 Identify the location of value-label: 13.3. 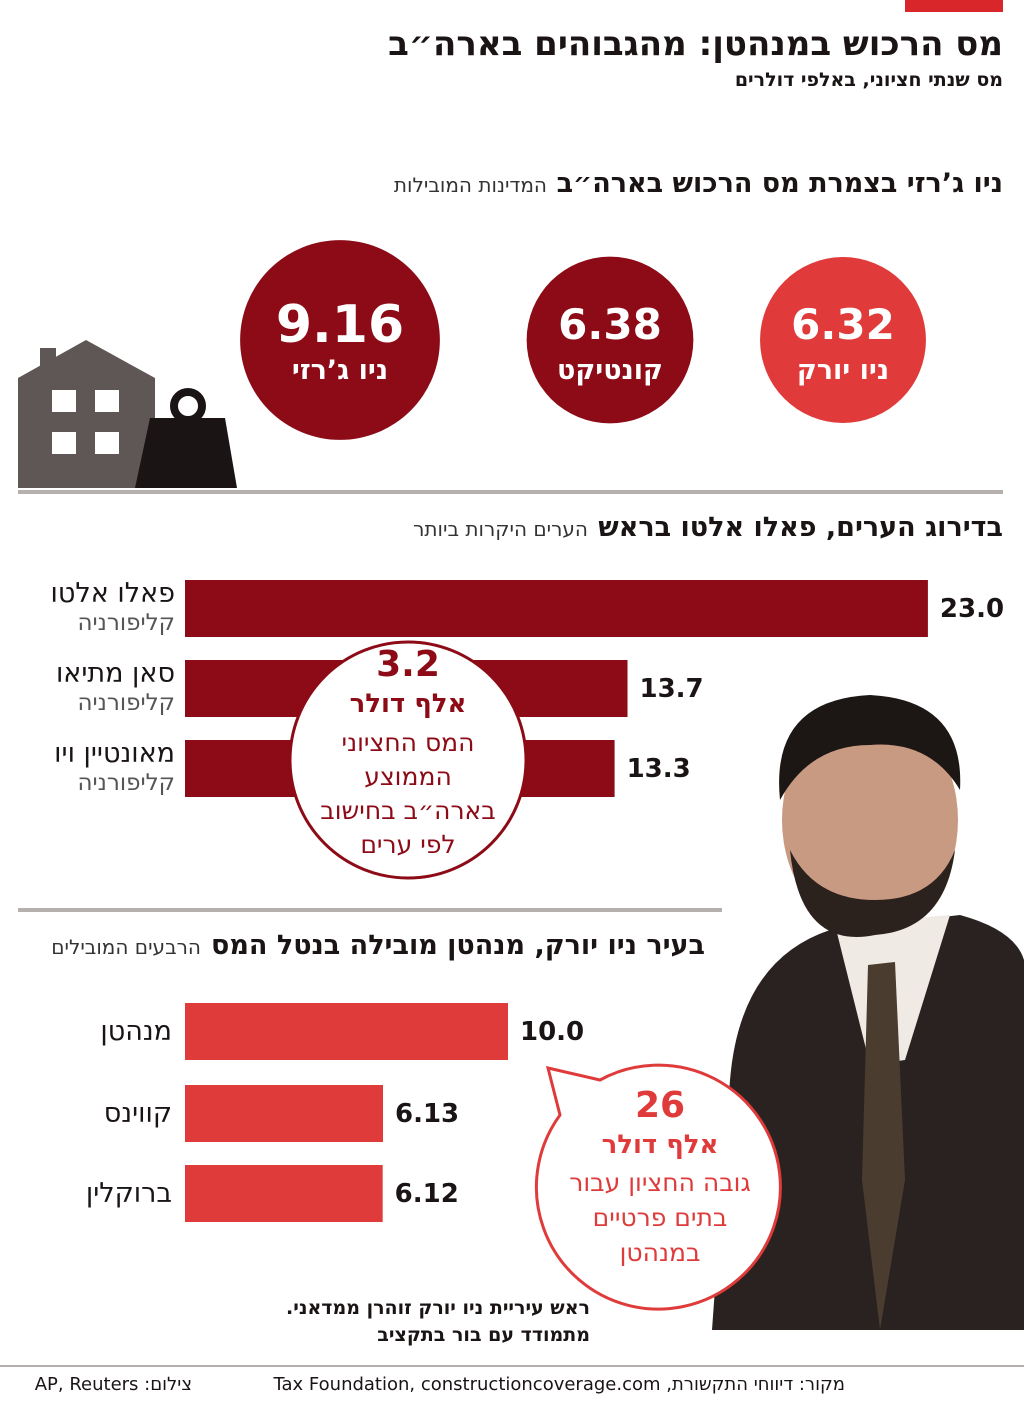
(658, 768).